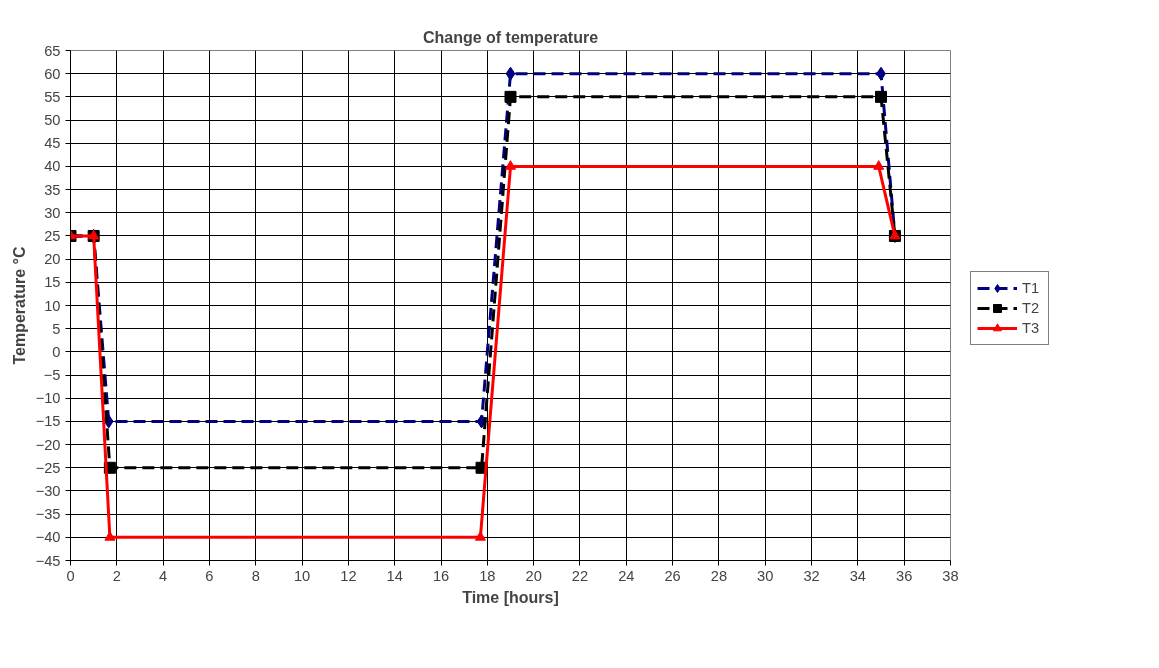  I want to click on y-tick-label: 5, so click(56, 328).